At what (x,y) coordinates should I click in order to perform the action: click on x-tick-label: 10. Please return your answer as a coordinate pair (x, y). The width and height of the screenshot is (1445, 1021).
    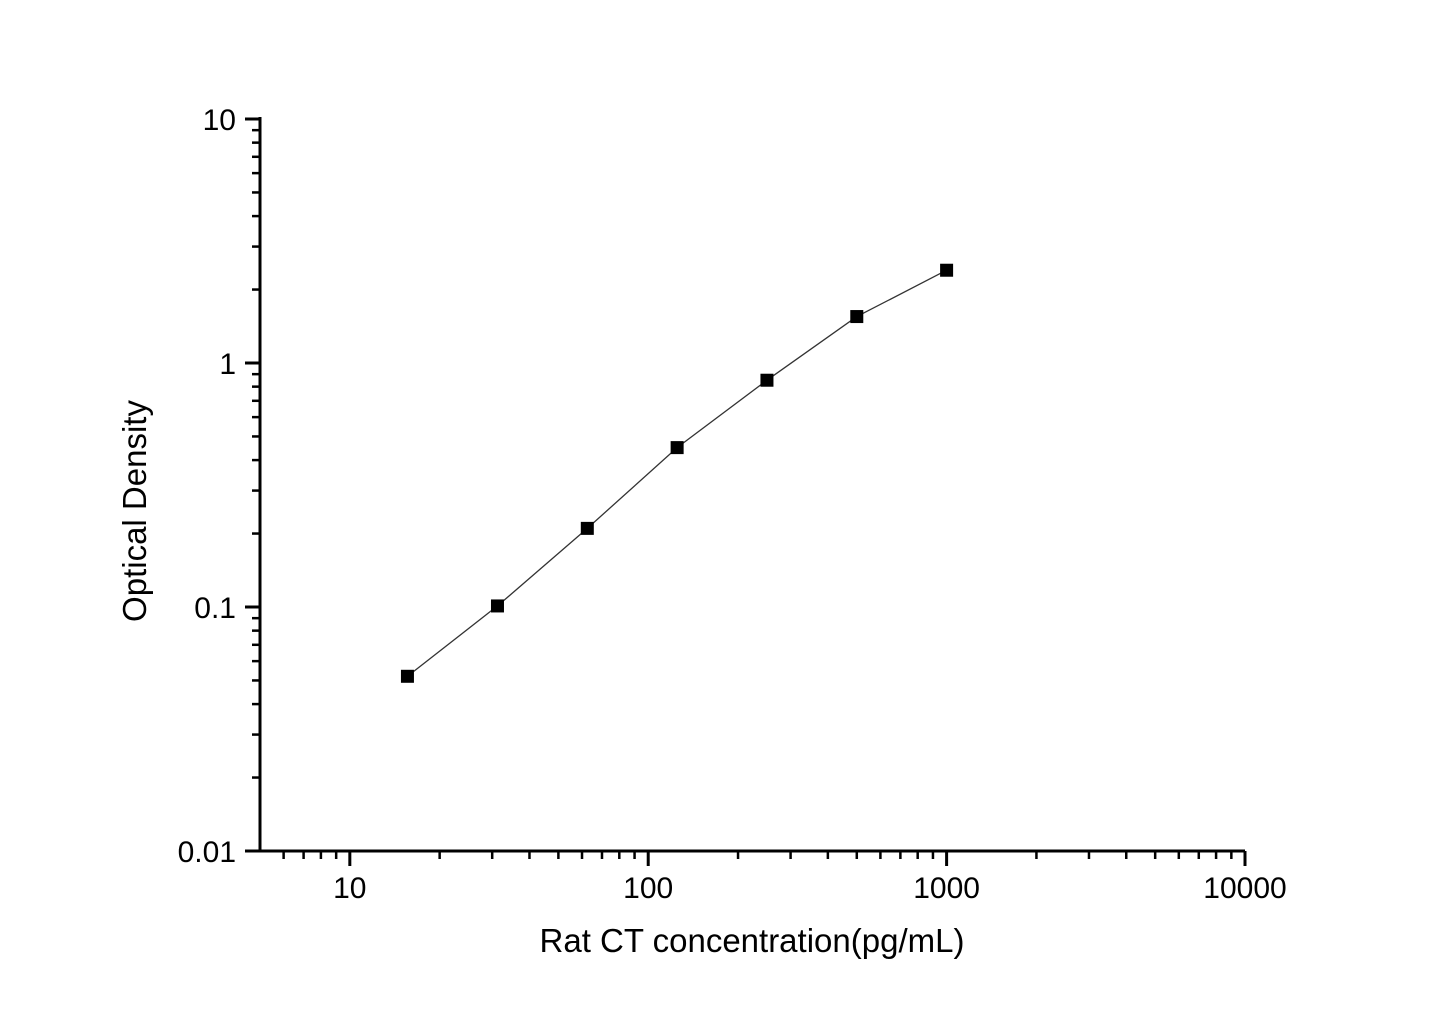
    Looking at the image, I should click on (349, 888).